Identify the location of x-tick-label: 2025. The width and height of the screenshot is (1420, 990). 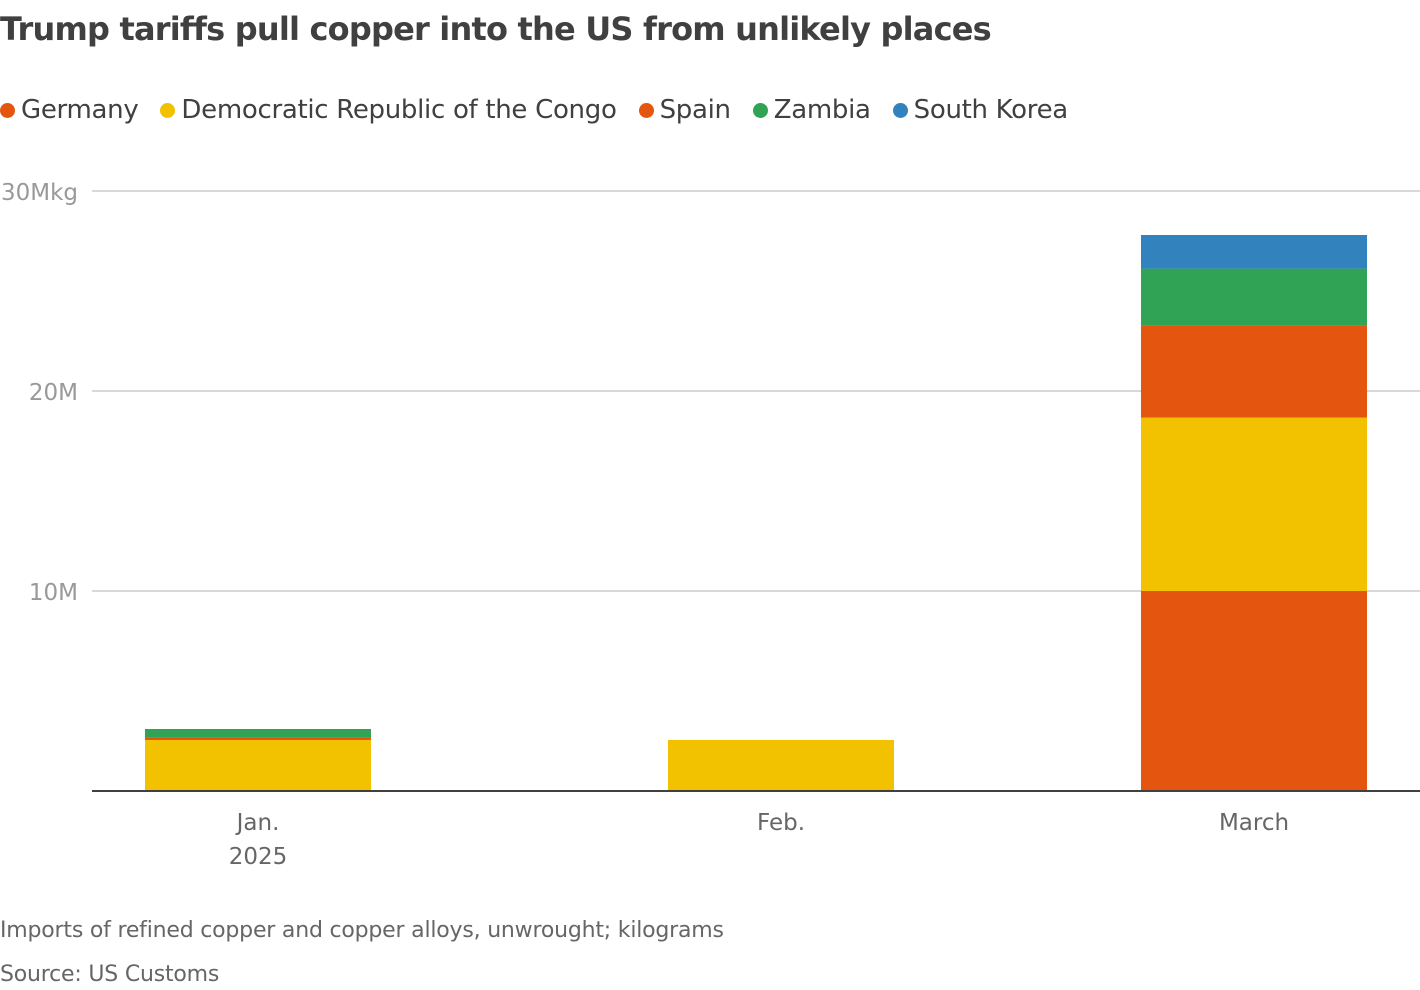
(258, 857).